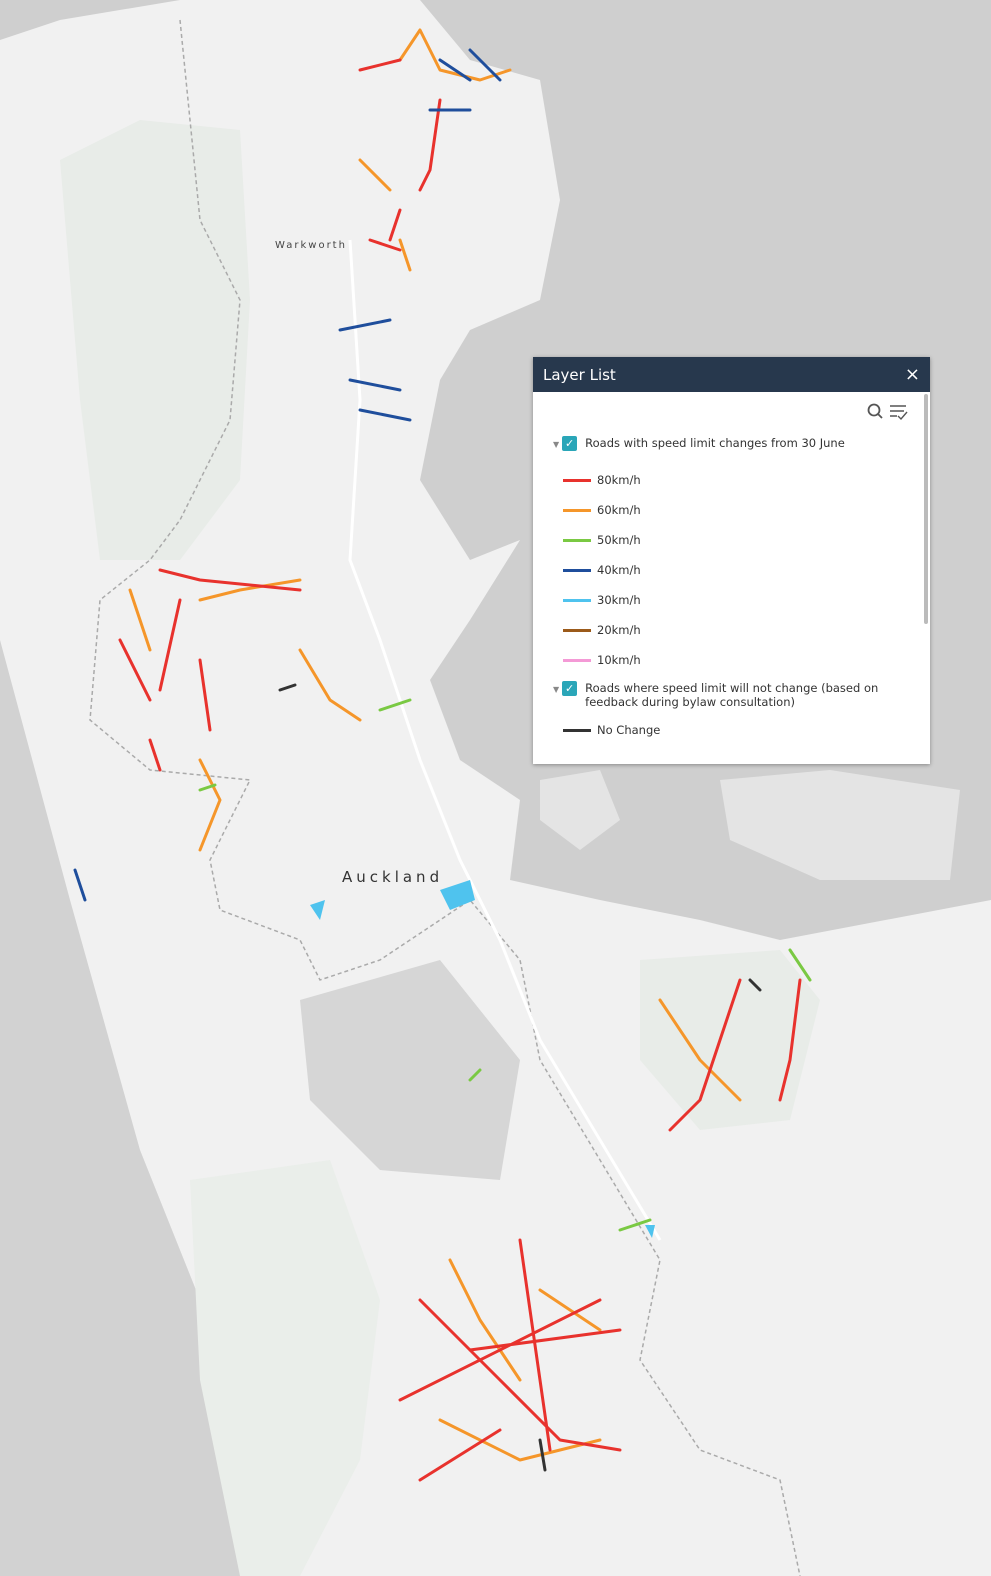  What do you see at coordinates (392, 877) in the screenshot?
I see `place-label: Auckland` at bounding box center [392, 877].